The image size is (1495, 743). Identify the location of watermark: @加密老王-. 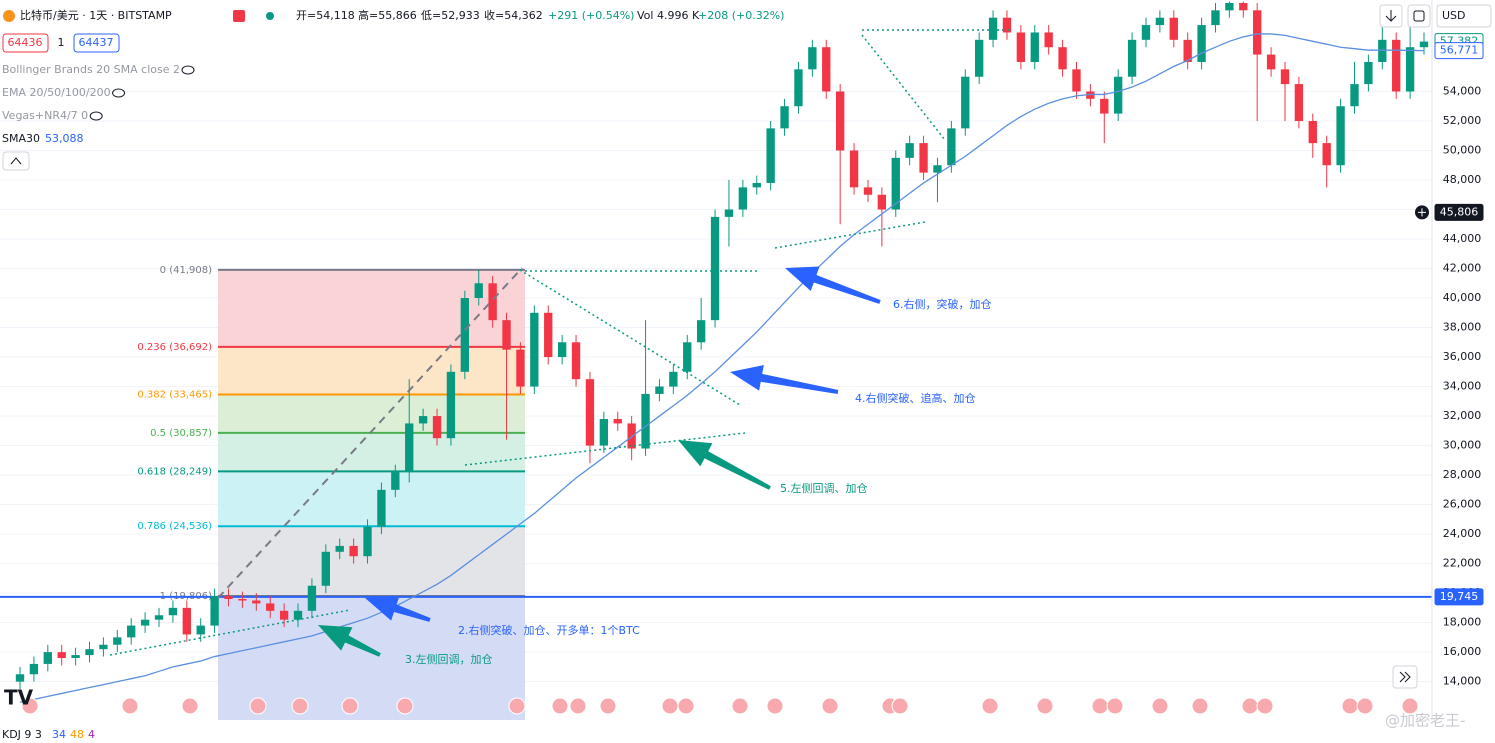
(1425, 721).